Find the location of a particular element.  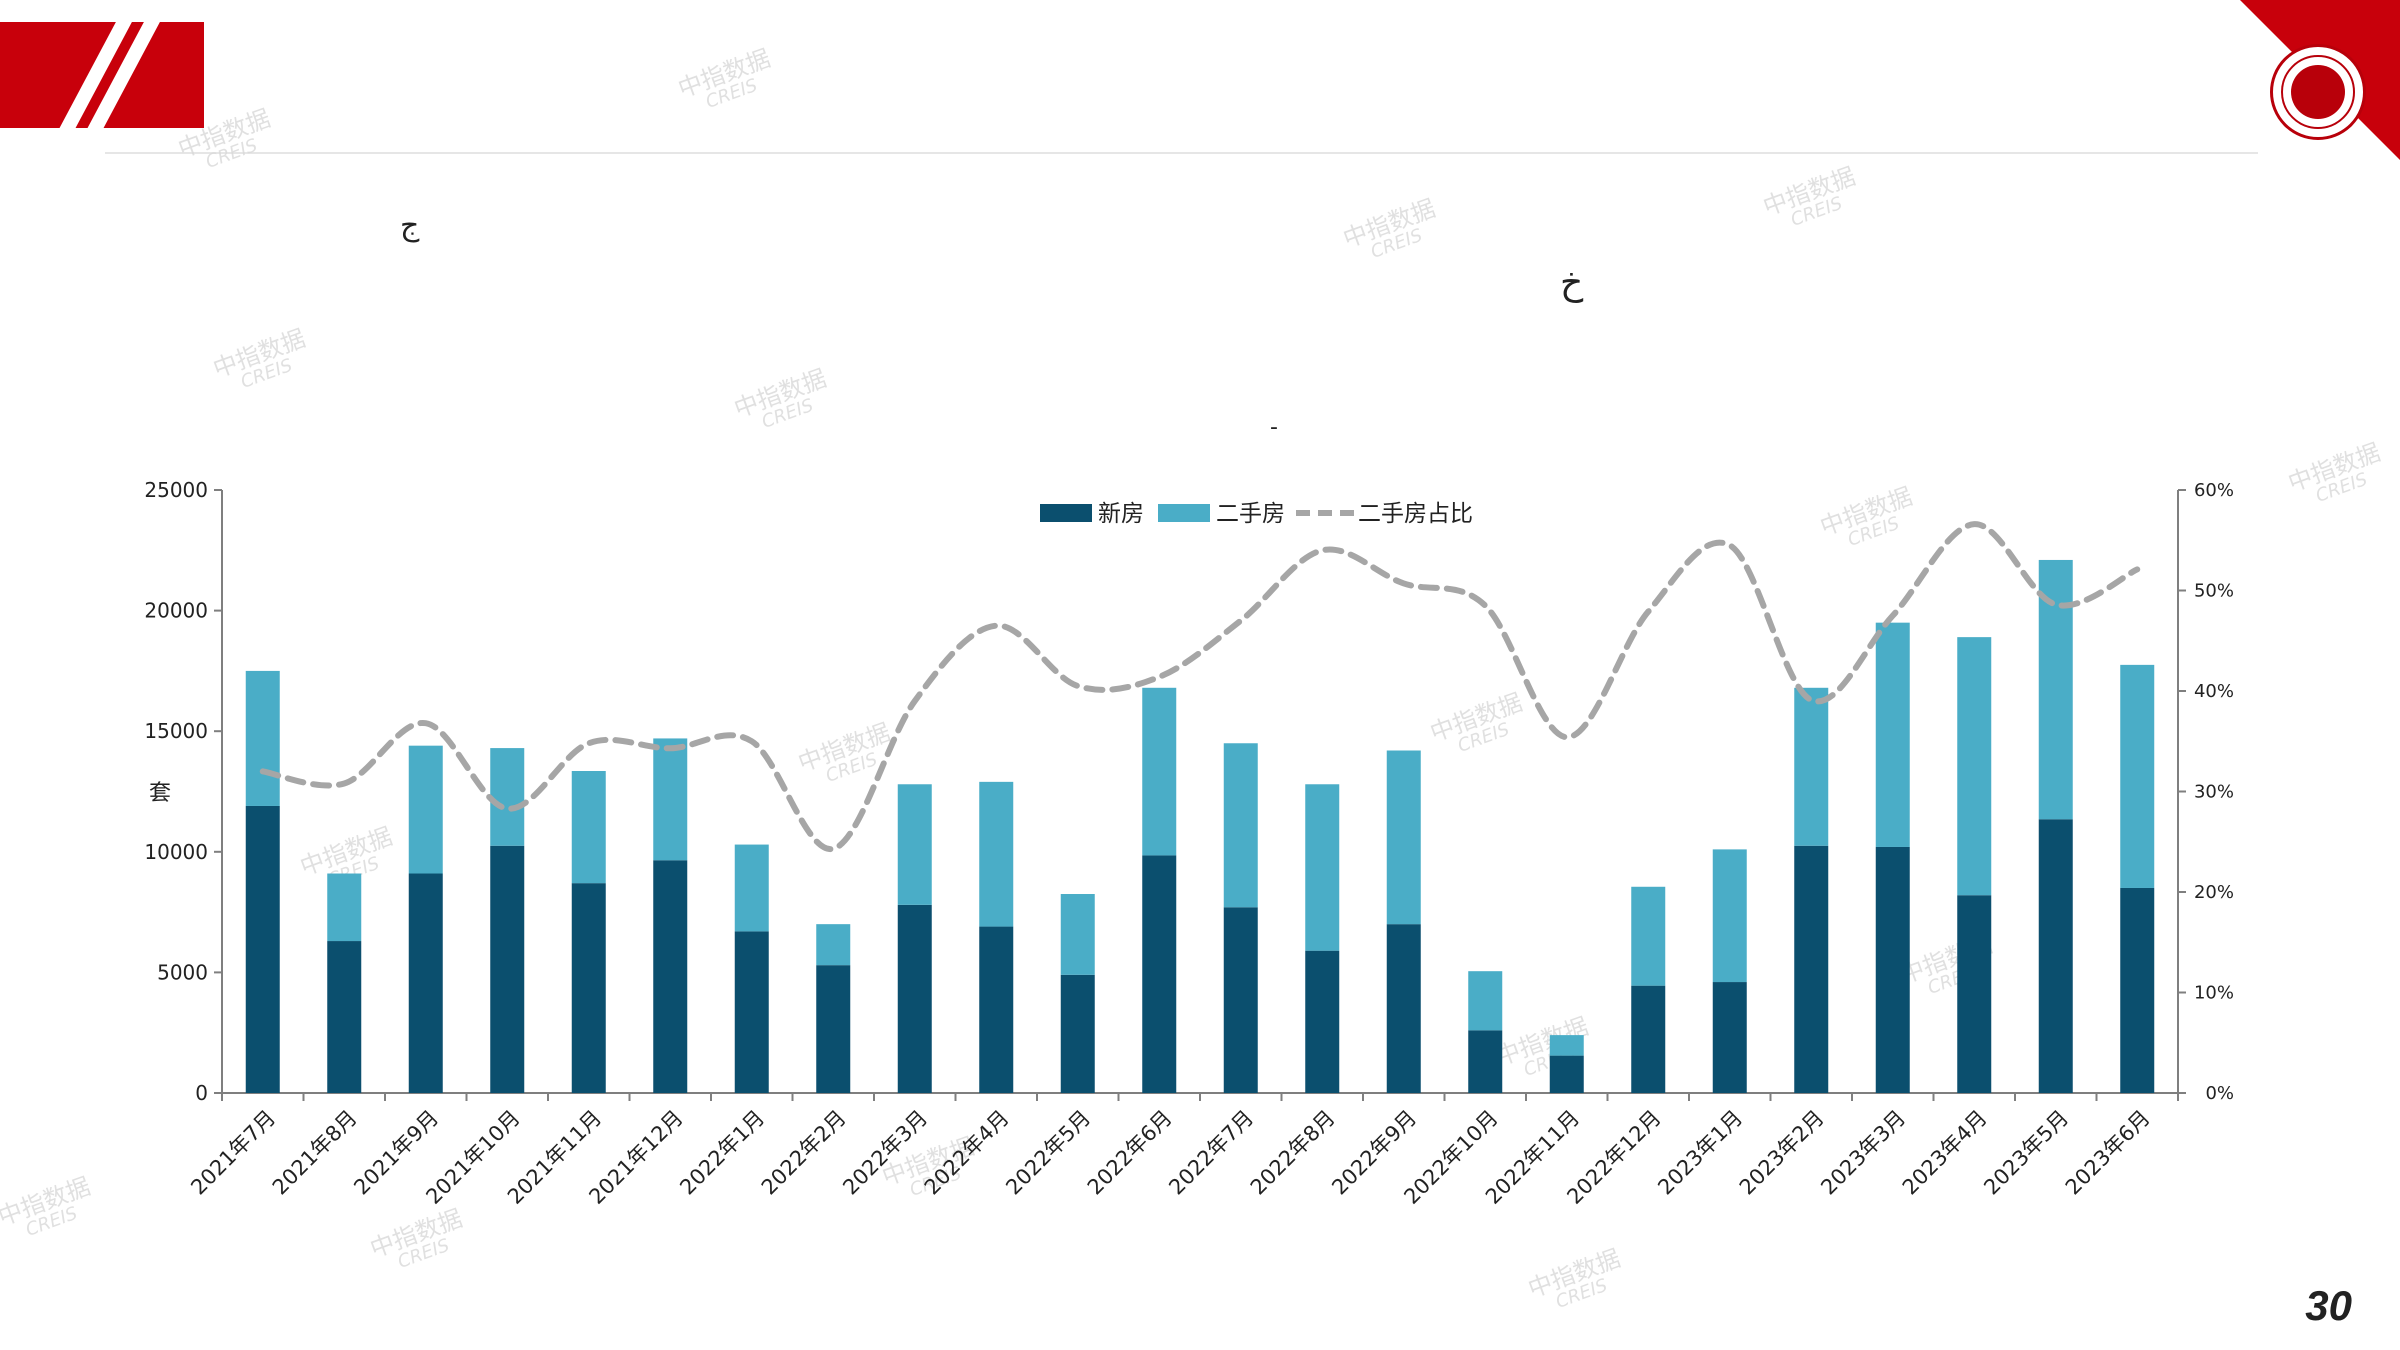

x-tick-label: 2022年1月 is located at coordinates (722, 1153).